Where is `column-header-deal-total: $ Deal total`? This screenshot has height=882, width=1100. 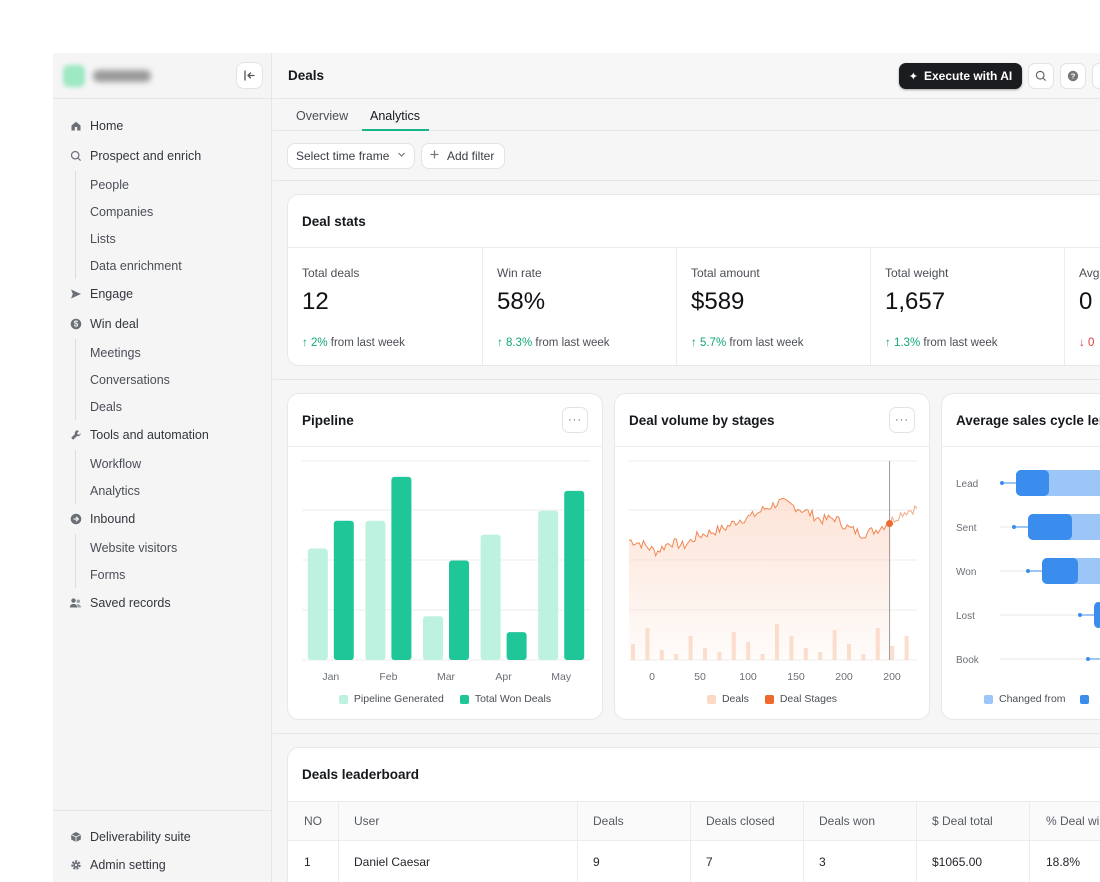
column-header-deal-total: $ Deal total is located at coordinates (962, 821).